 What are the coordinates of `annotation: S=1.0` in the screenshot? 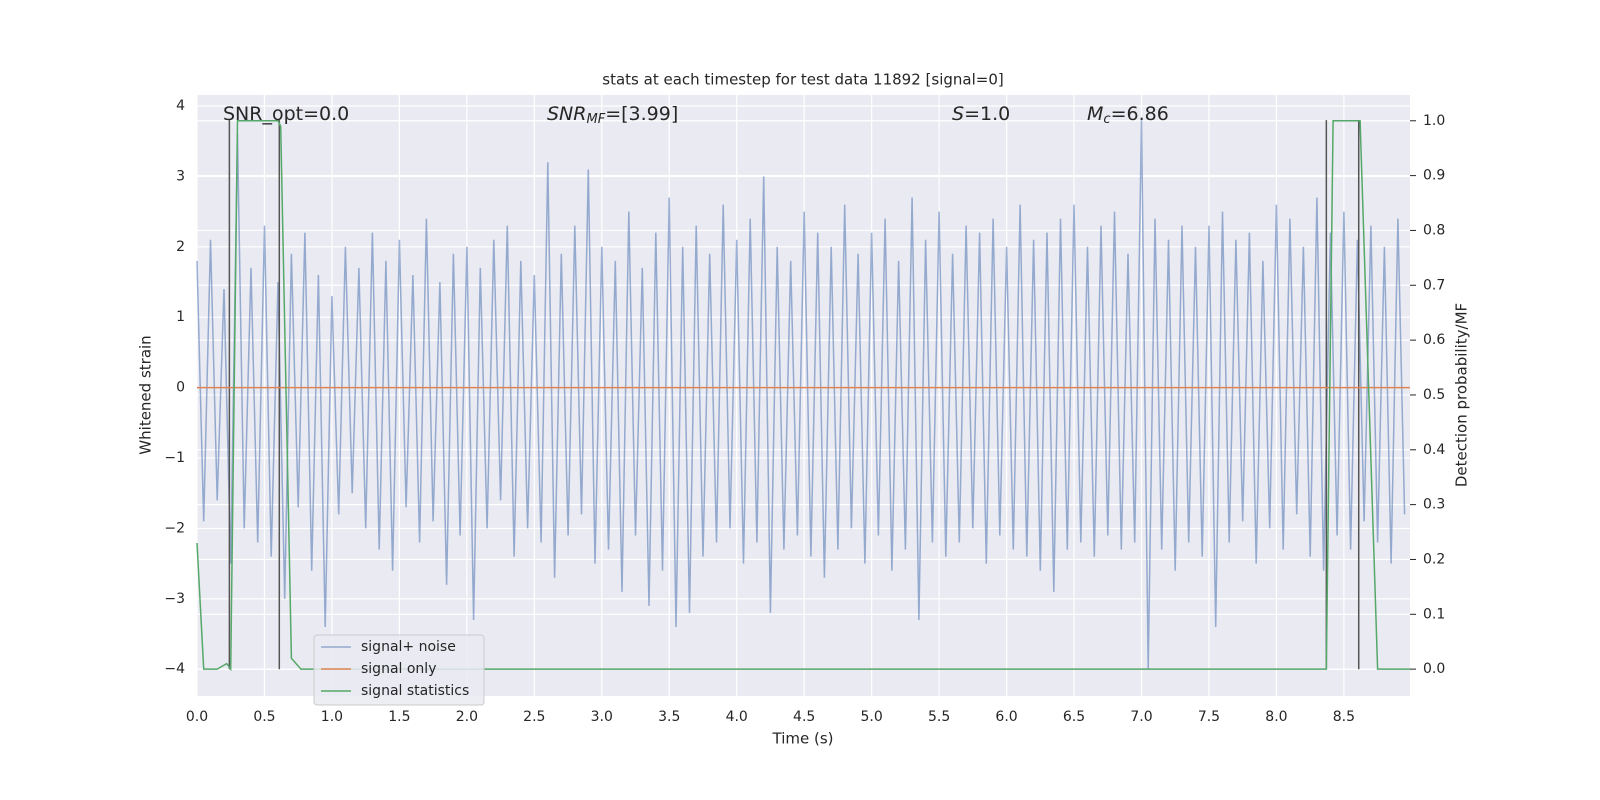 It's located at (981, 114).